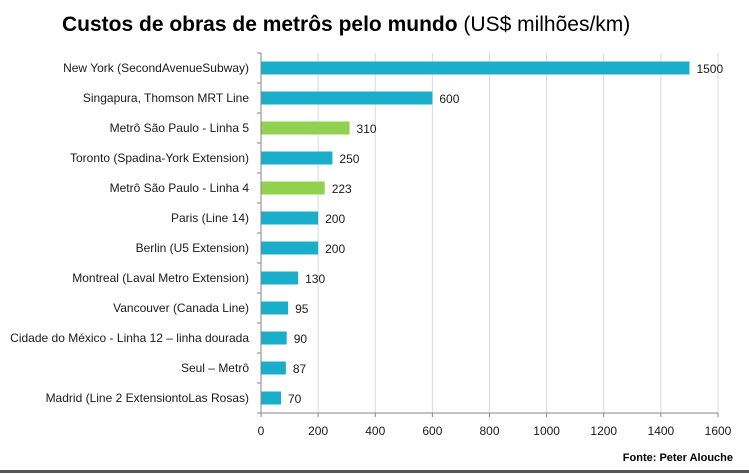 The width and height of the screenshot is (749, 474). I want to click on x-tick-labels: 0 200 400 600 800 1000 1200 1400 1600, so click(495, 431).